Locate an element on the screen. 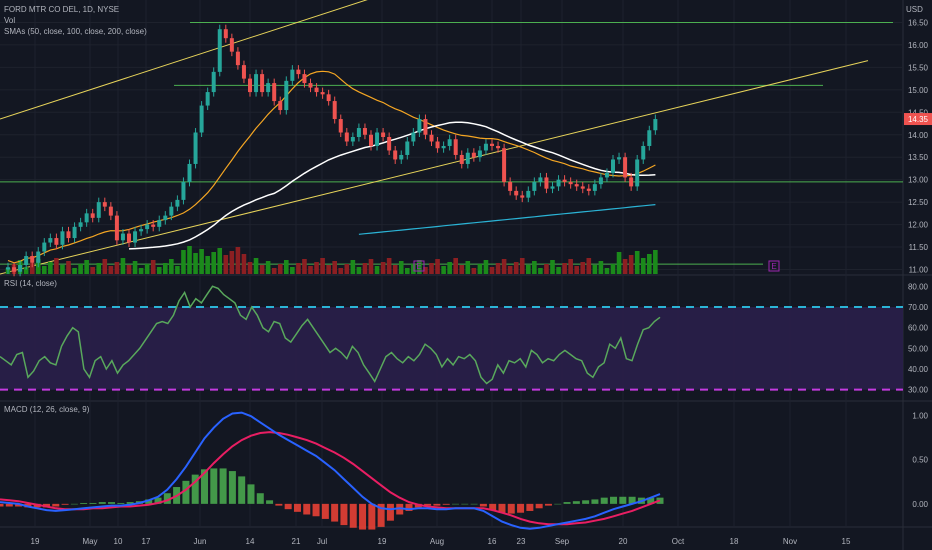  price-tick-label: 11.00 is located at coordinates (919, 270).